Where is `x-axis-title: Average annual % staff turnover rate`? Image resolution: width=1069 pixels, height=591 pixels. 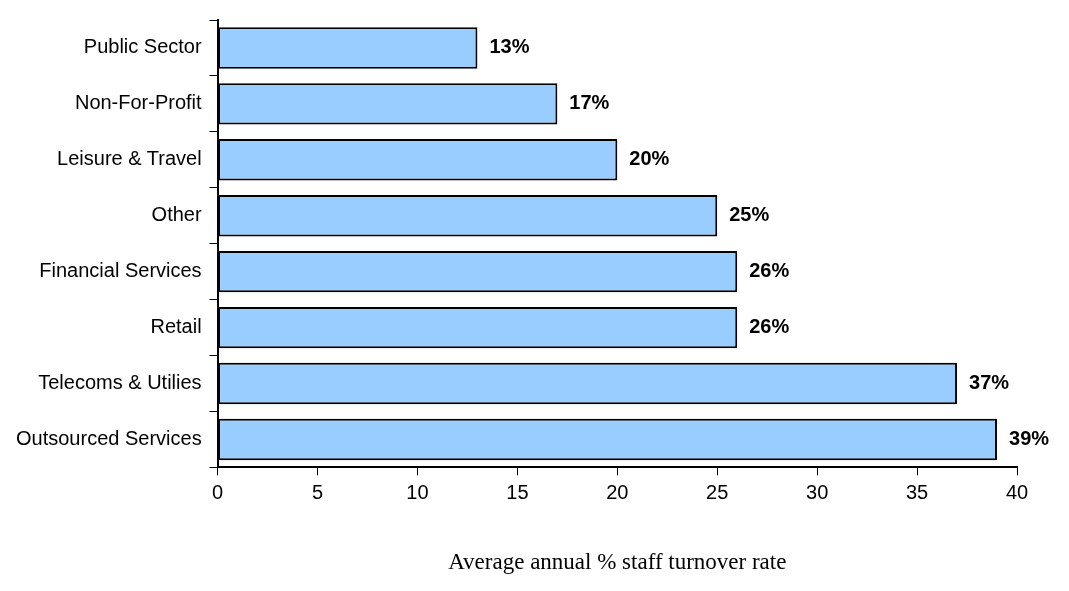
x-axis-title: Average annual % staff turnover rate is located at coordinates (617, 562).